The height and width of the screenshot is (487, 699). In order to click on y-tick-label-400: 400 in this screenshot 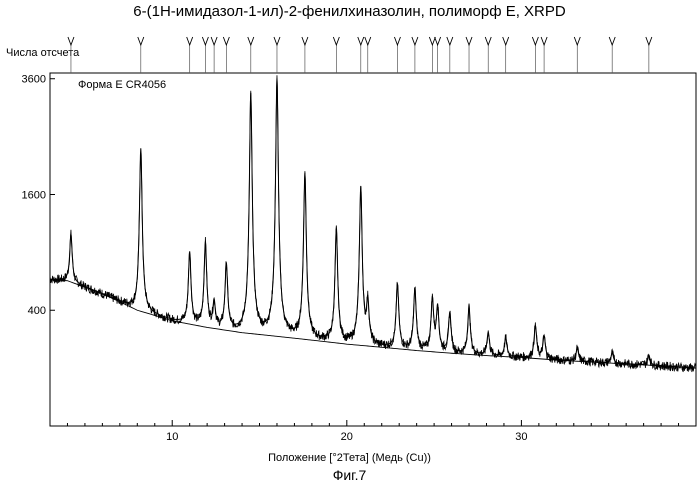, I will do `click(37, 311)`.